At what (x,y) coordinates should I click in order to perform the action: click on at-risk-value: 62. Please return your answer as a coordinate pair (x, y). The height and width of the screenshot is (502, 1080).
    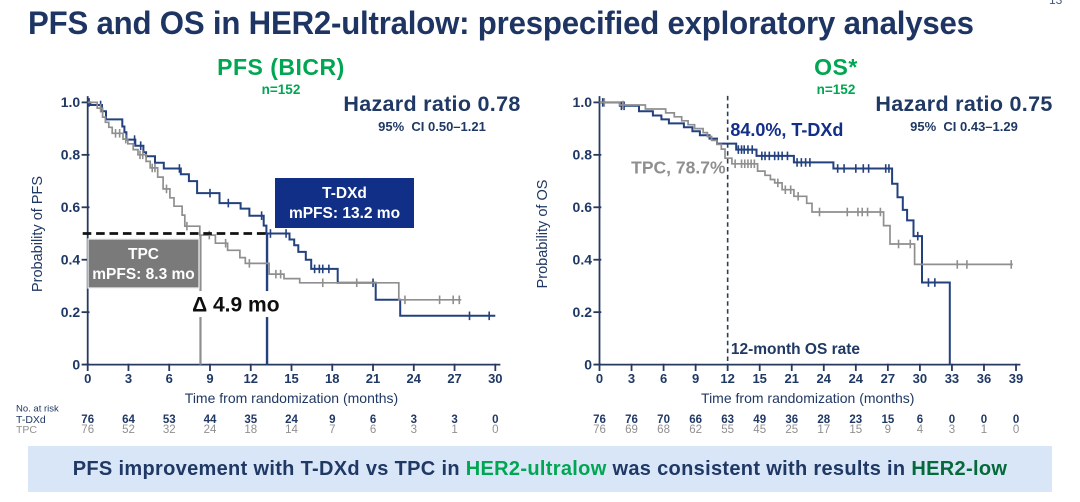
    Looking at the image, I should click on (695, 430).